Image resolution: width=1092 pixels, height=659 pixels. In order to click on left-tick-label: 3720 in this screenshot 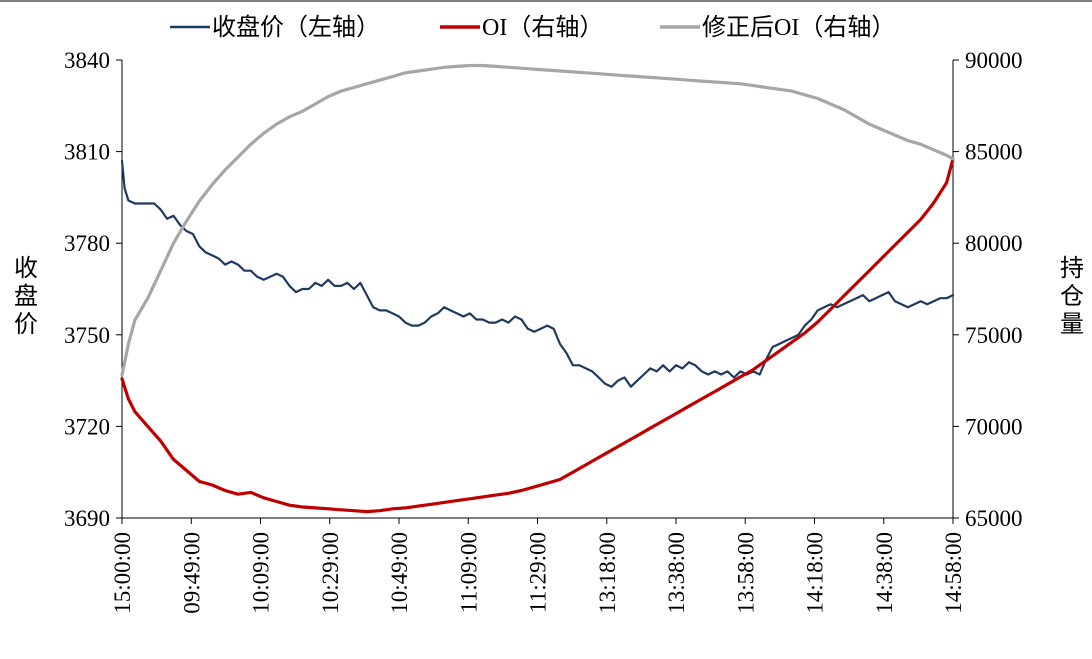, I will do `click(87, 426)`.